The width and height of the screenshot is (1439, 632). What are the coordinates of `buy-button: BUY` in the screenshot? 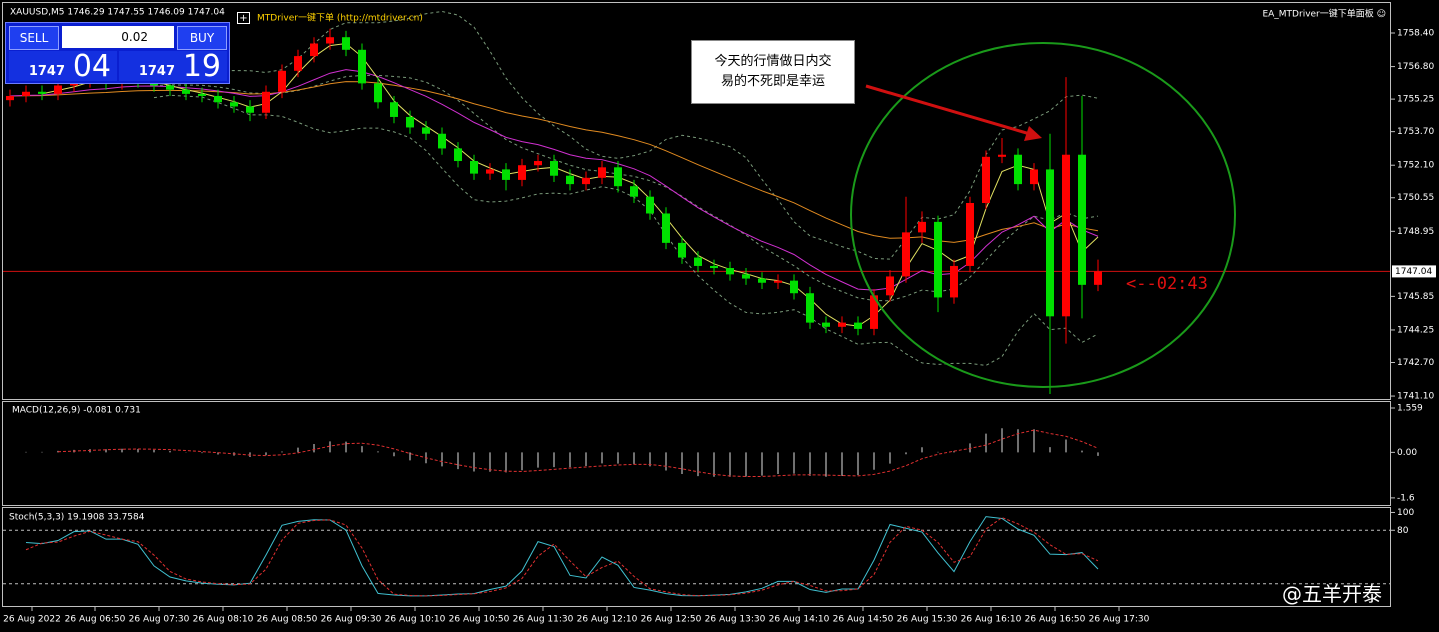 It's located at (202, 38).